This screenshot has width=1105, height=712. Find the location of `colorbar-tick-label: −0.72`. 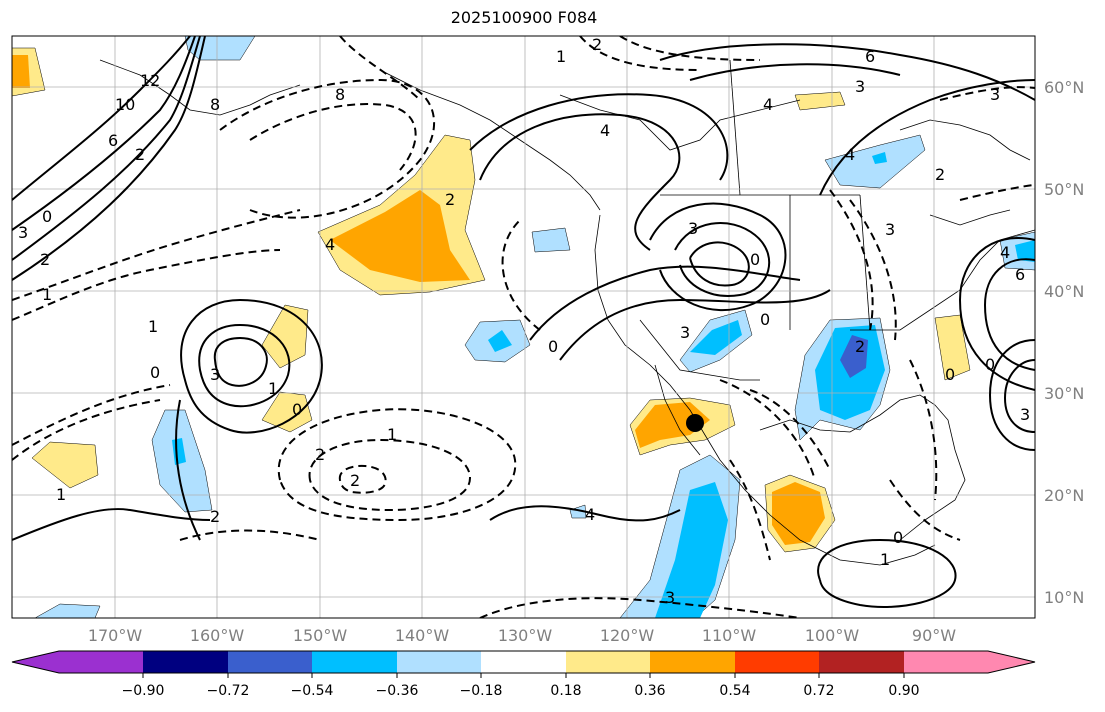

colorbar-tick-label: −0.72 is located at coordinates (228, 691).